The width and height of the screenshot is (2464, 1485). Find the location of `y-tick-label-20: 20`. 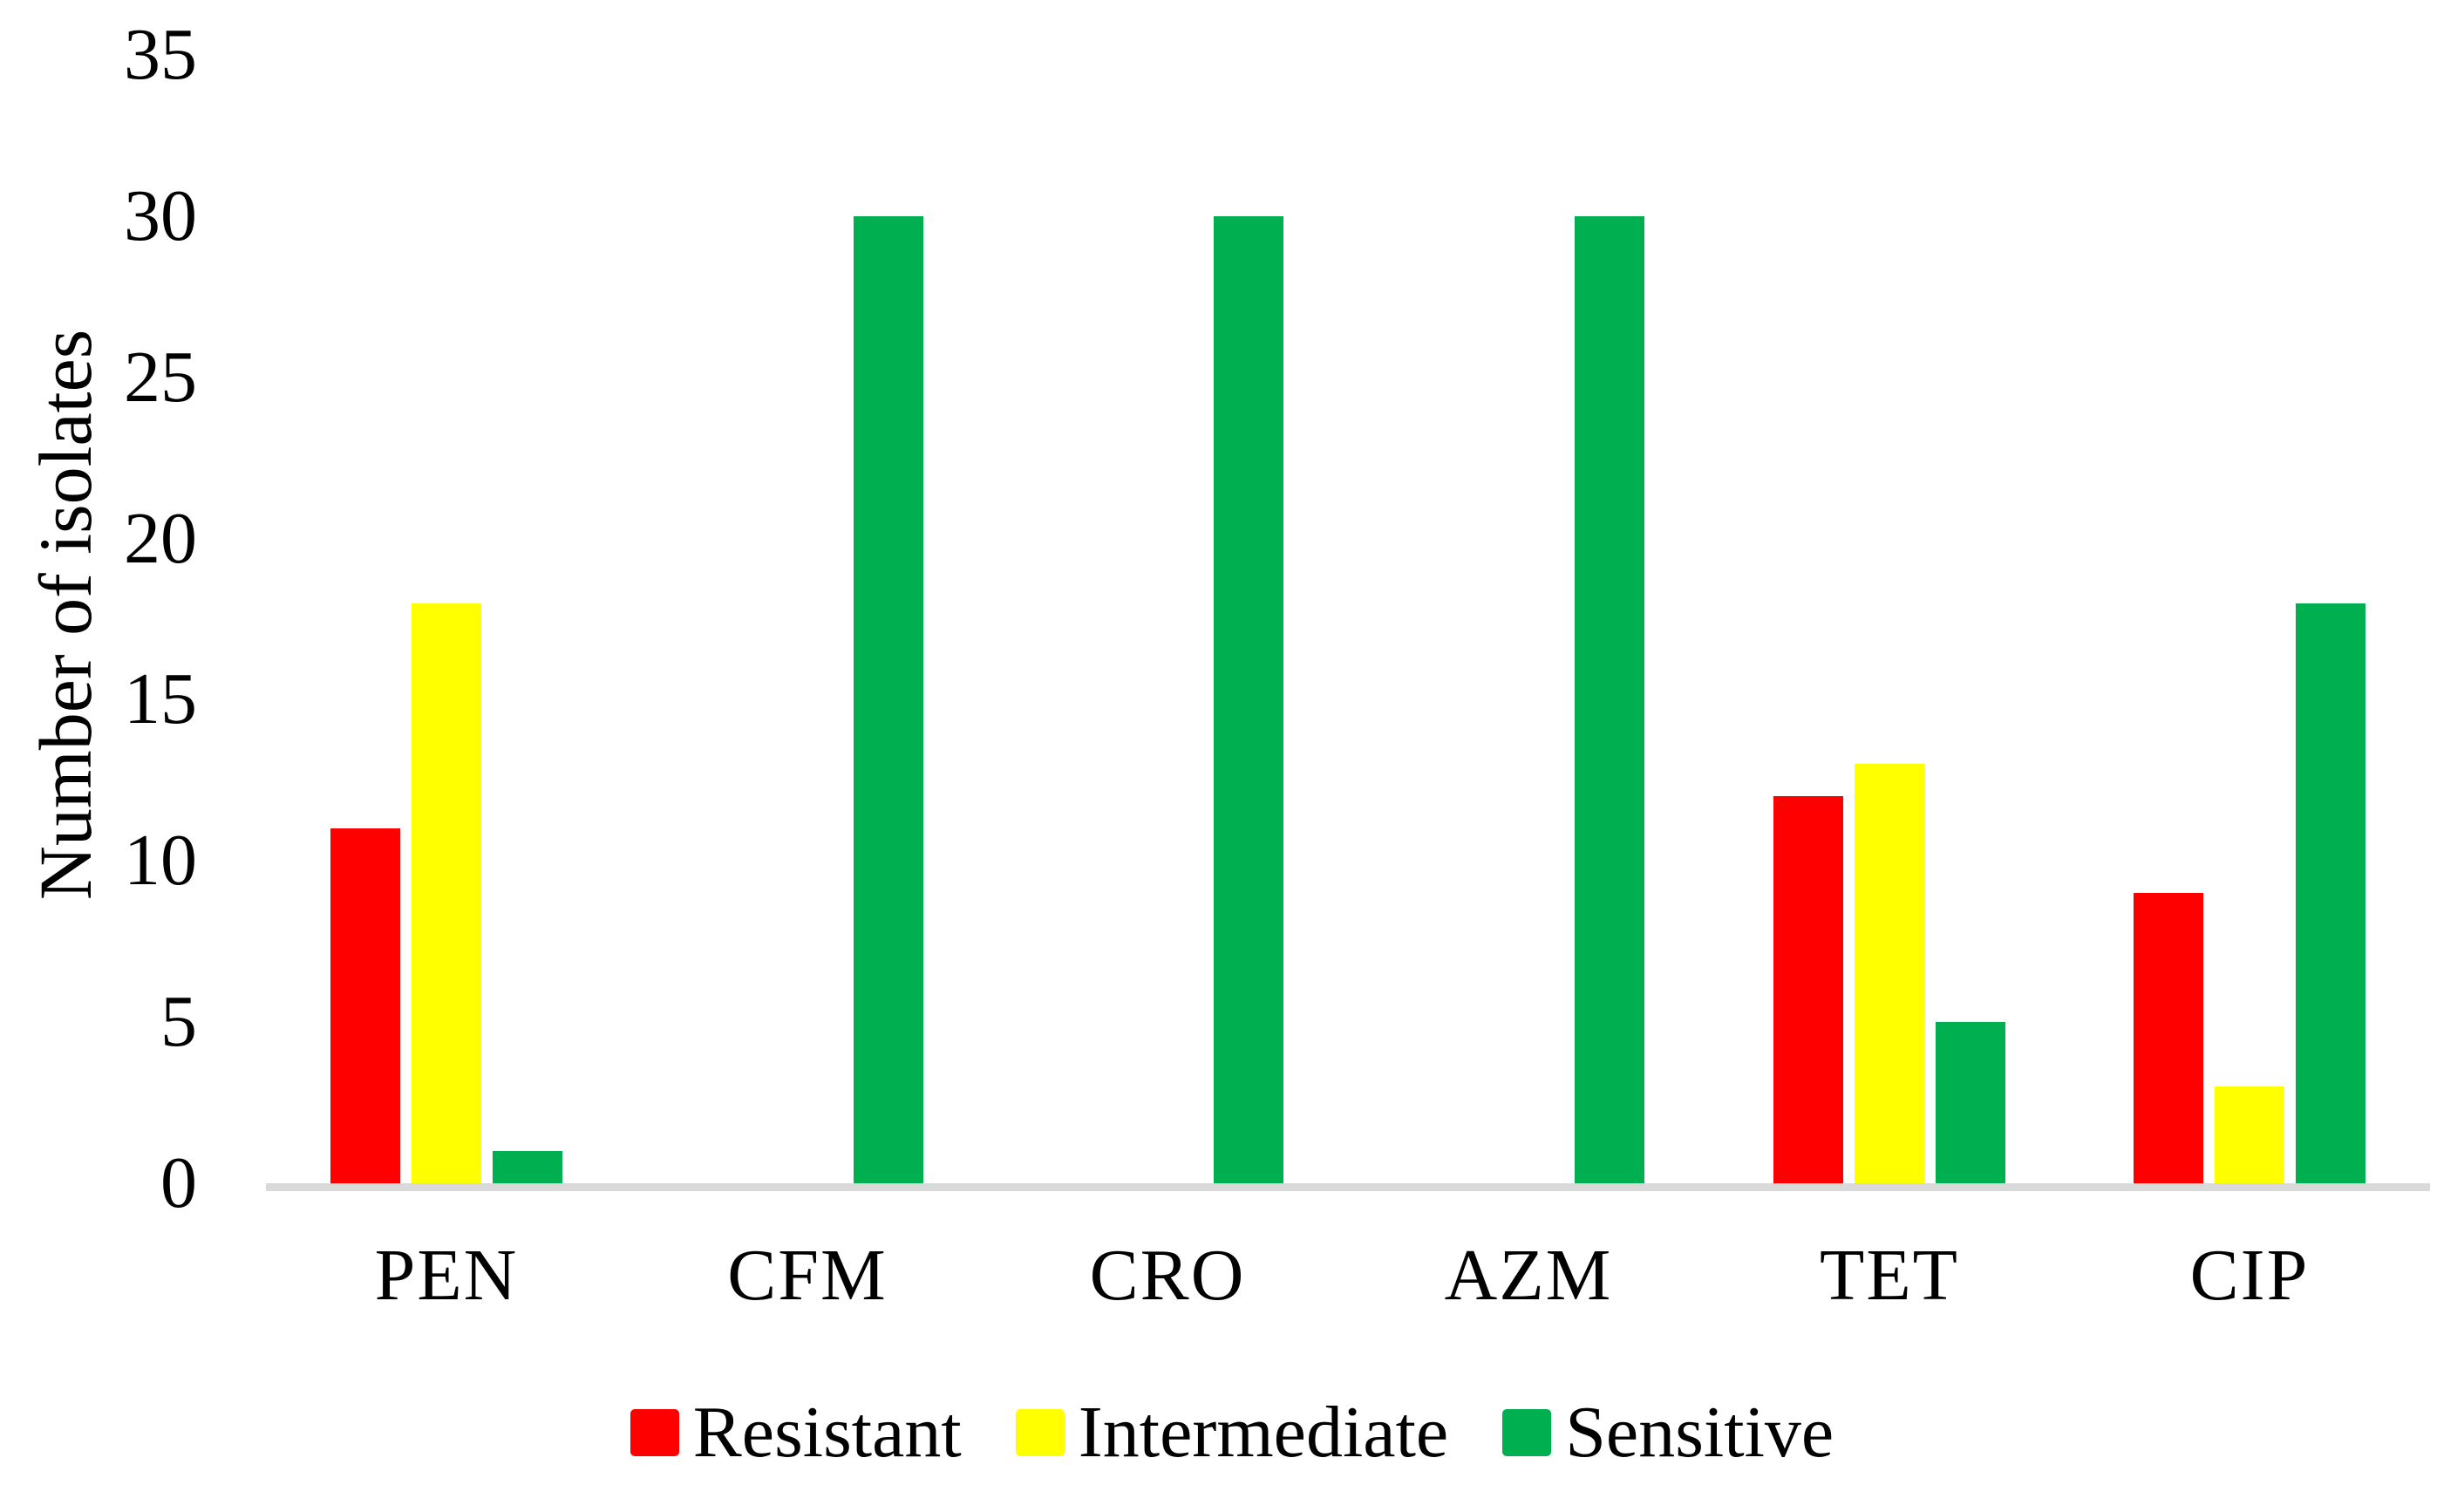

y-tick-label-20: 20 is located at coordinates (160, 538).